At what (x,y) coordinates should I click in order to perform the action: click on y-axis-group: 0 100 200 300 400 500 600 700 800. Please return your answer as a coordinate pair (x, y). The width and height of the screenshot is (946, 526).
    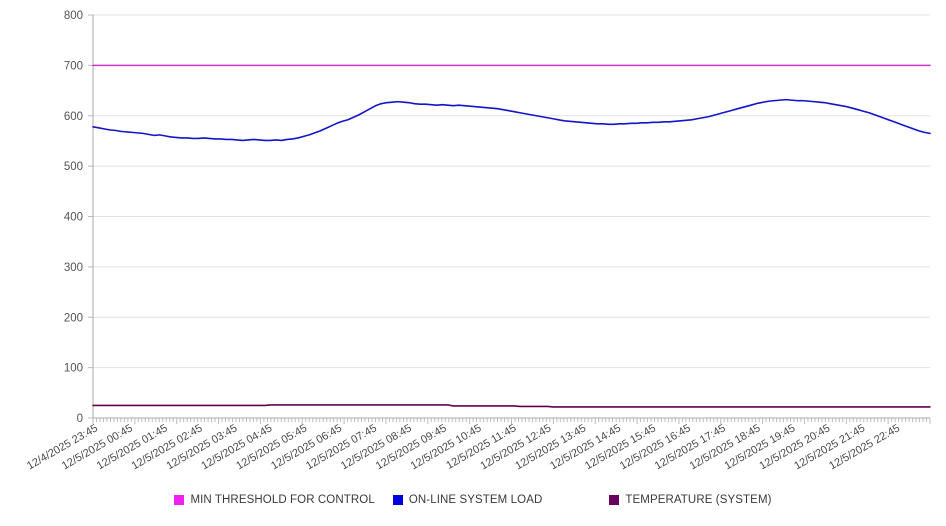
    Looking at the image, I should click on (79, 217).